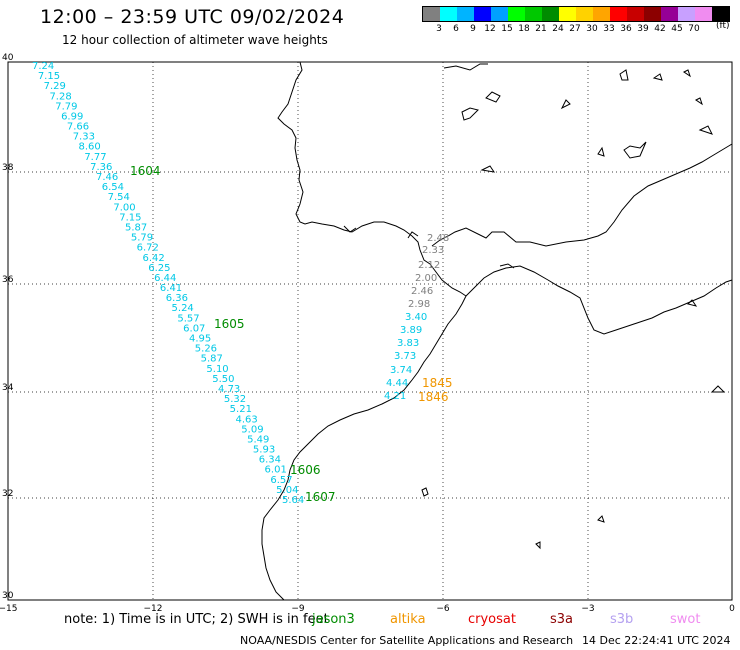  Describe the element at coordinates (405, 356) in the screenshot. I see `wave-height-value: 3.73` at that location.